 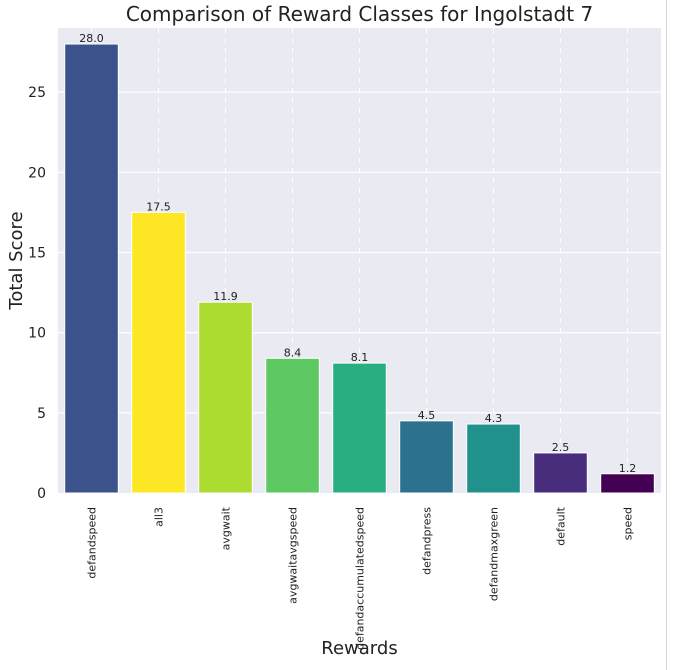 What do you see at coordinates (628, 468) in the screenshot?
I see `bar-value-label: 1.2` at bounding box center [628, 468].